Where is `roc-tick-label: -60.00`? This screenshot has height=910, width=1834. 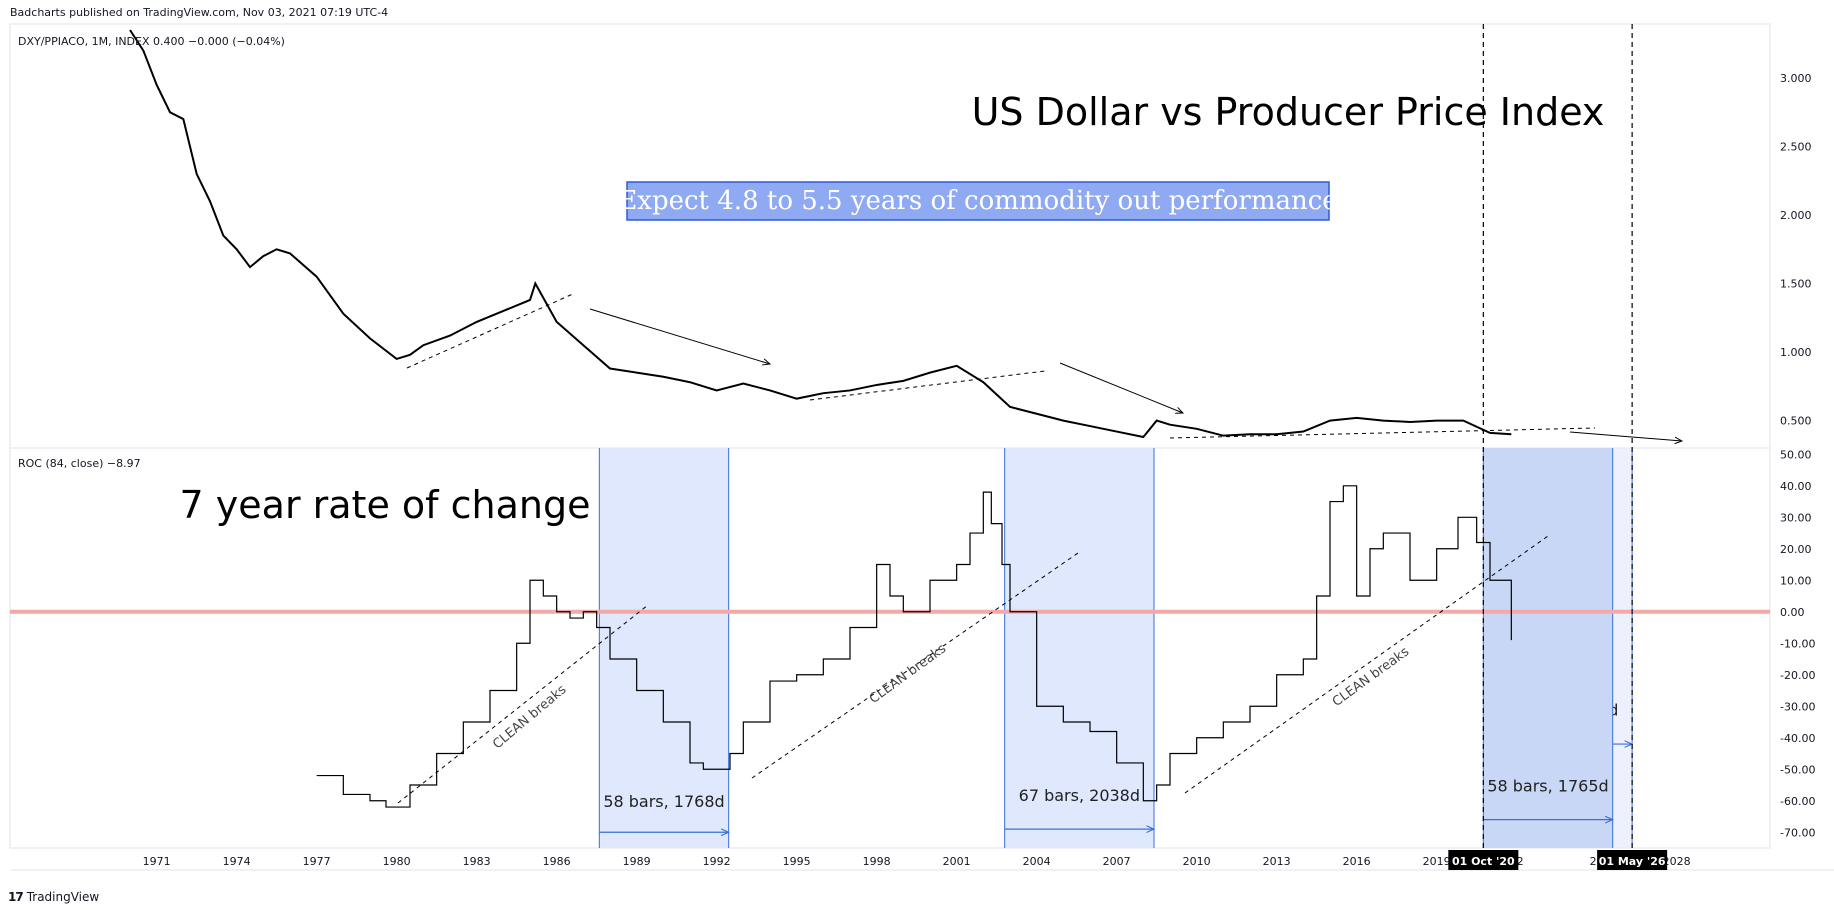
roc-tick-label: -60.00 is located at coordinates (1797, 801).